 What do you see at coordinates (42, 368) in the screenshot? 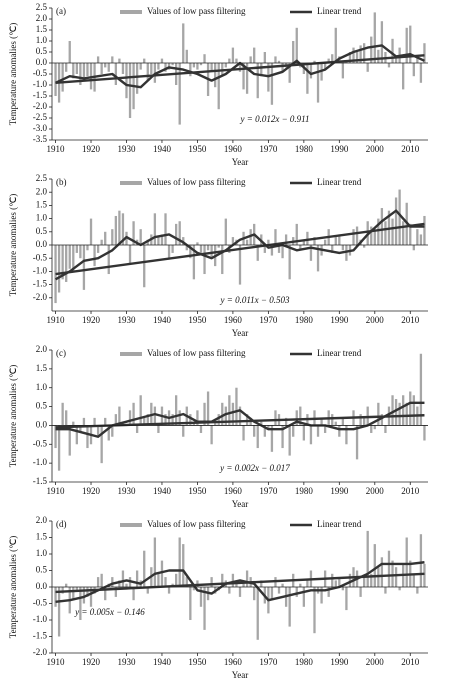
I see `y-tick-label: 1.5` at bounding box center [42, 368].